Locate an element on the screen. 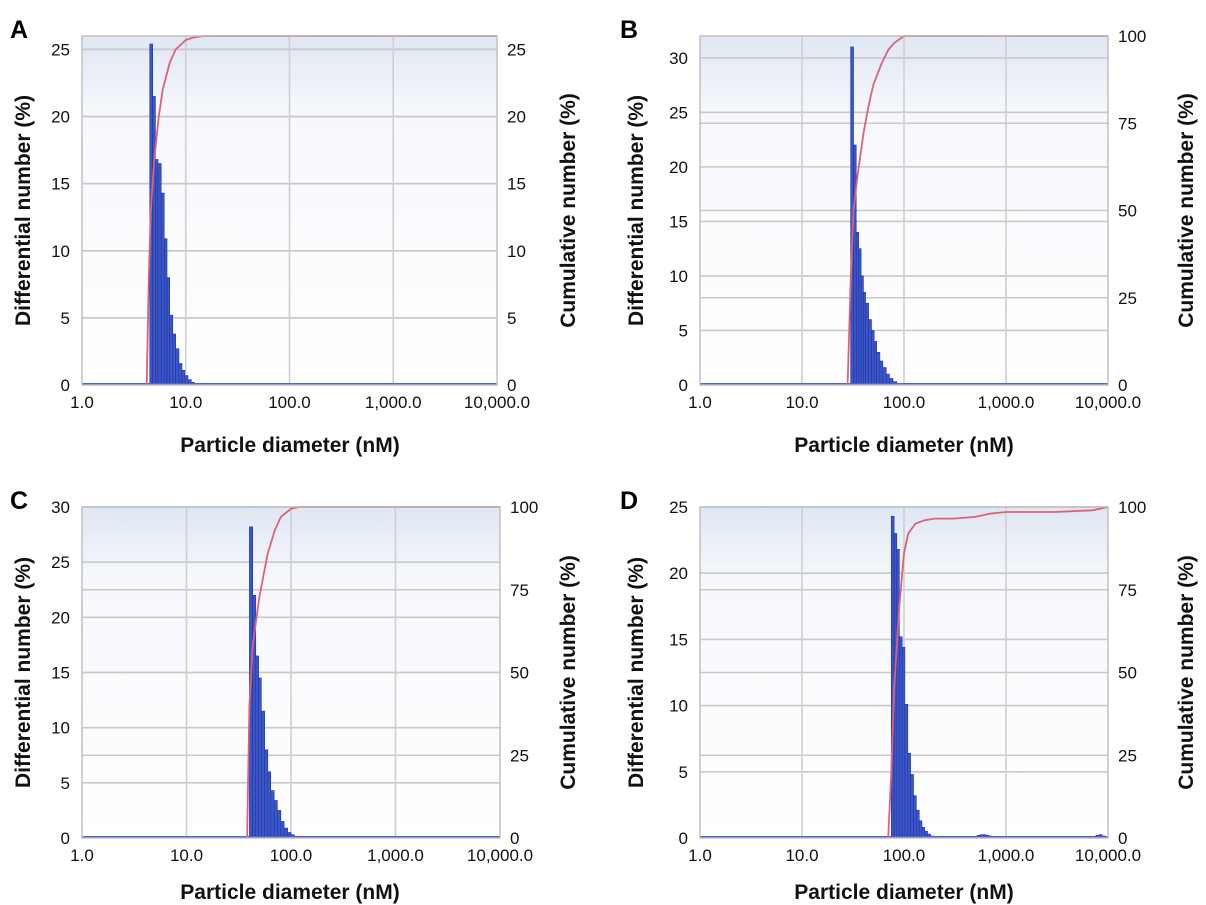 The image size is (1206, 905). y2-tick-label: 15 is located at coordinates (516, 184).